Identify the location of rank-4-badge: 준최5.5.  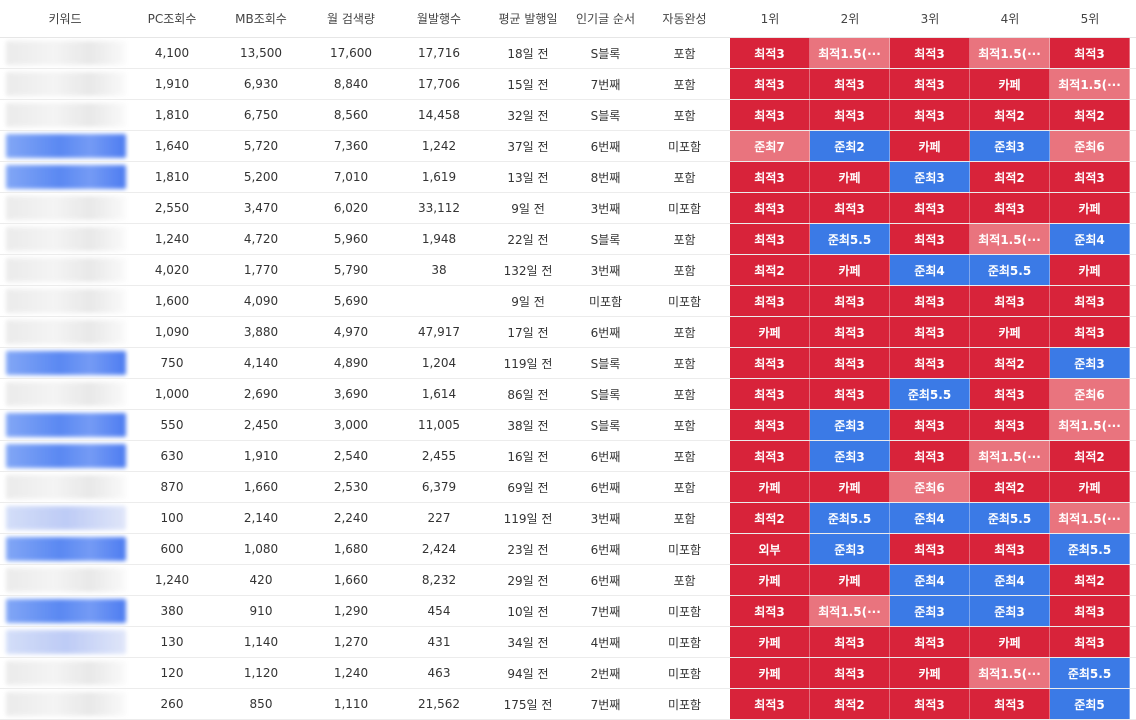
(1010, 518).